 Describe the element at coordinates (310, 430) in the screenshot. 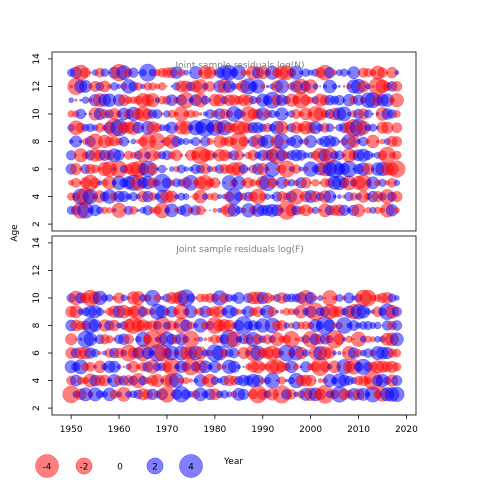

I see `x-tick-label: 2000` at that location.